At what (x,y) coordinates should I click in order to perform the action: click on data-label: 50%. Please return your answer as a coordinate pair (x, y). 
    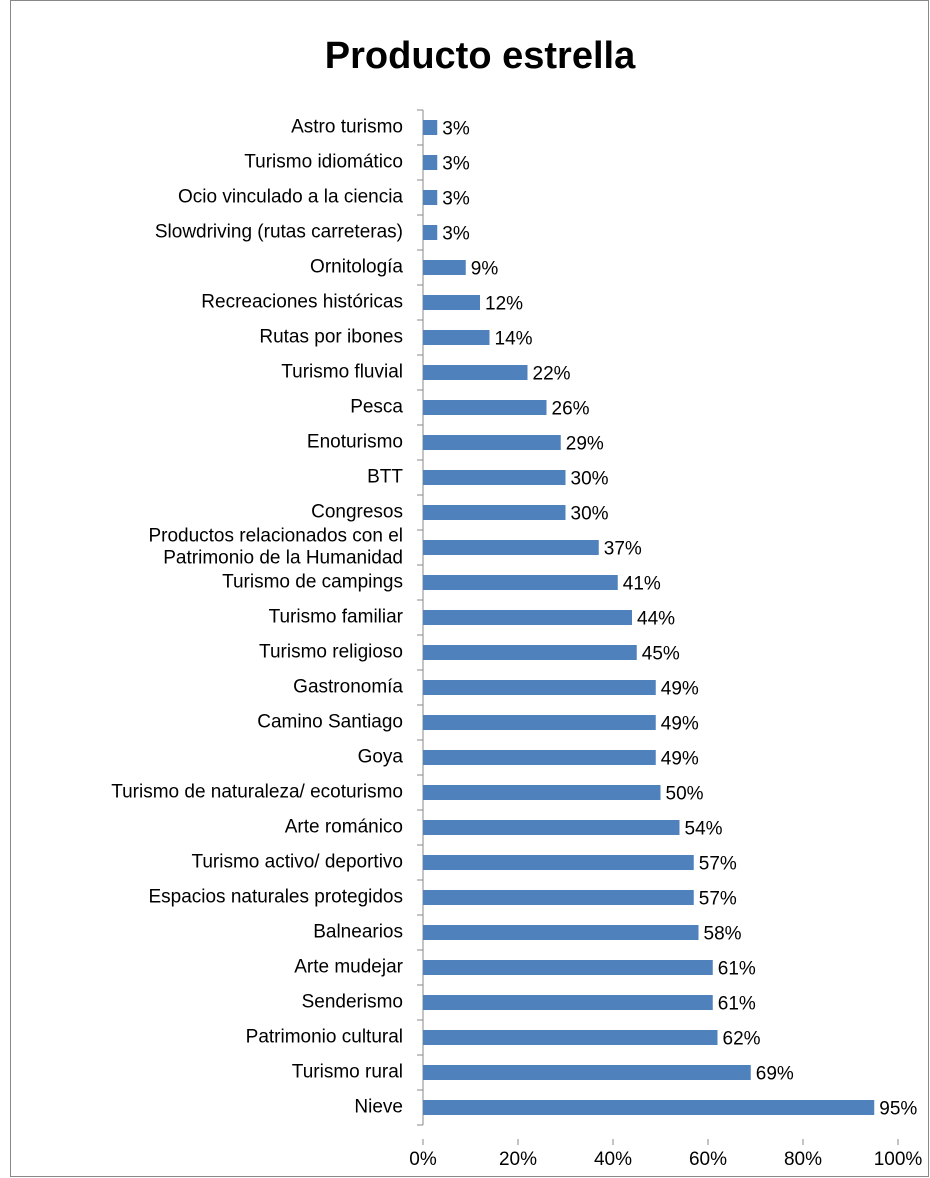
    Looking at the image, I should click on (685, 794).